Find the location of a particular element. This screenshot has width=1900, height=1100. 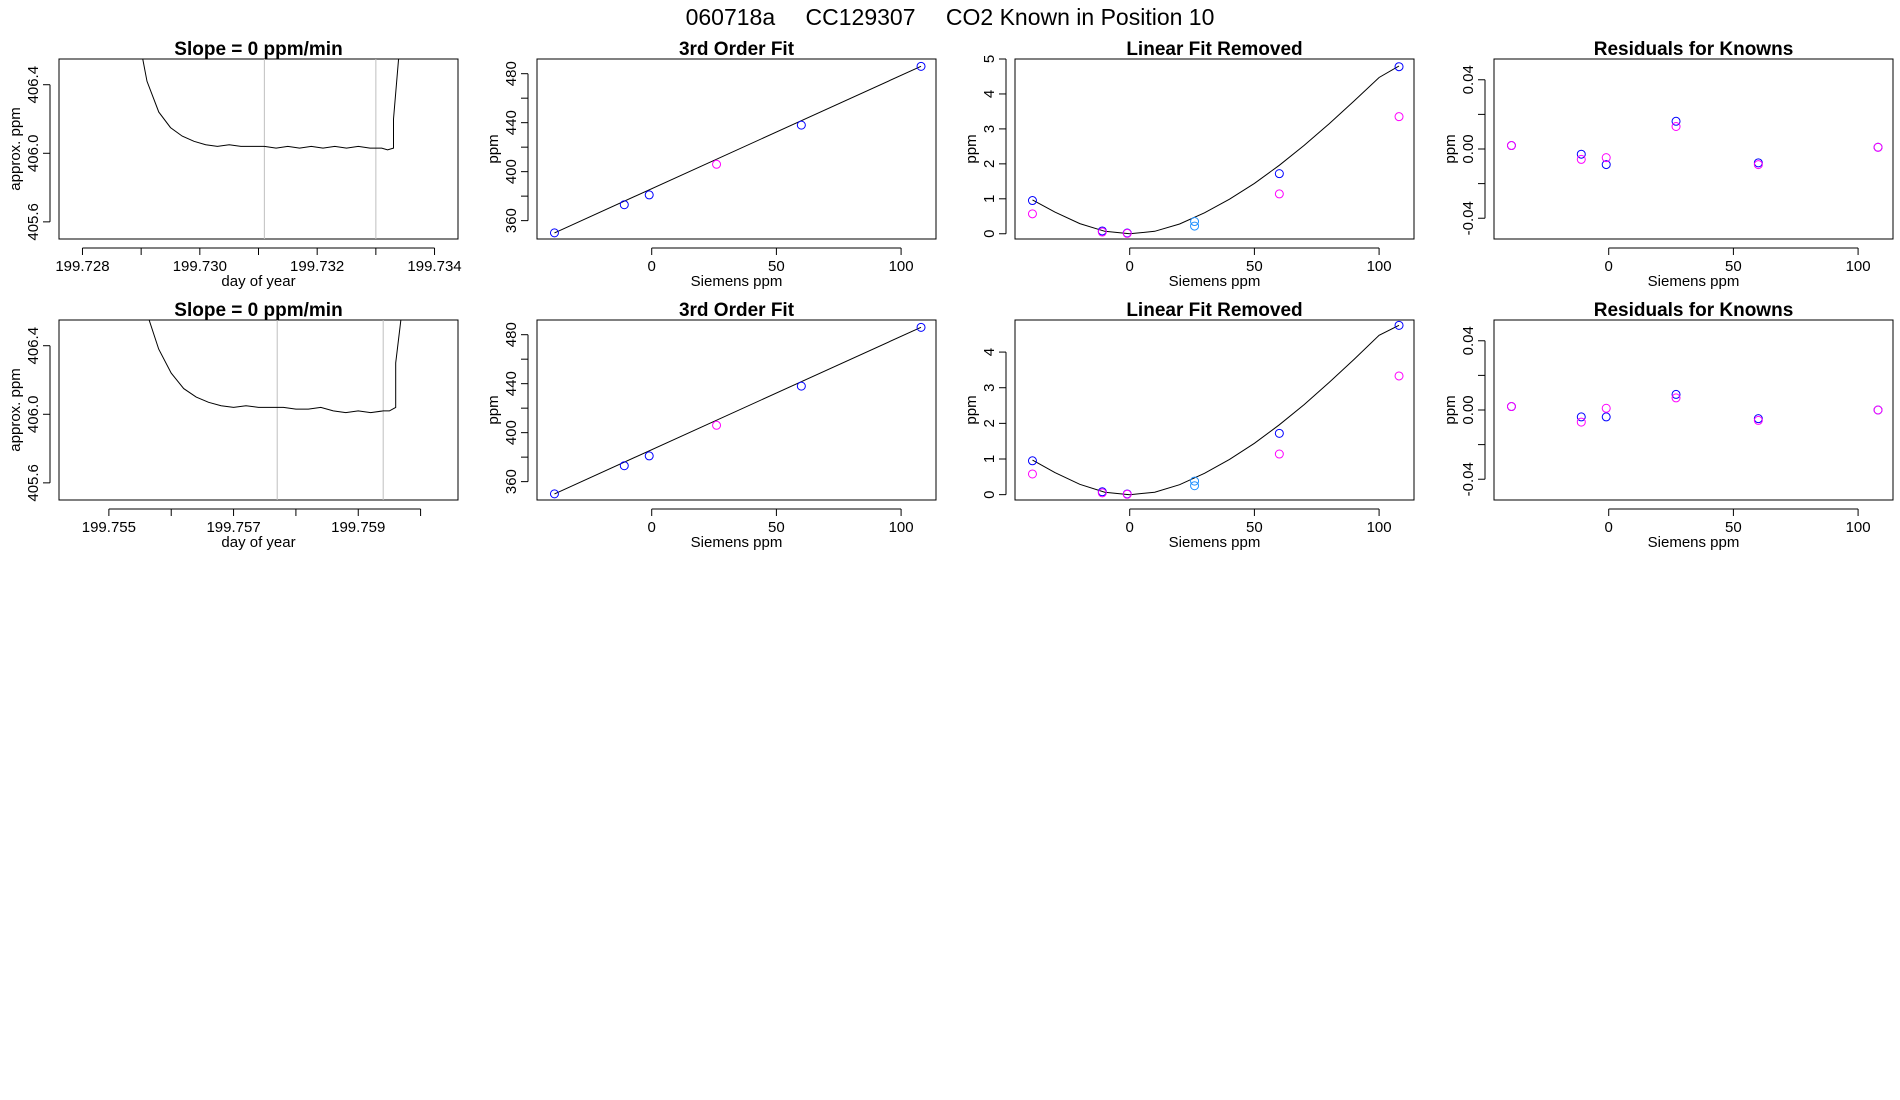

x-tick-label: 199.759 is located at coordinates (358, 527).